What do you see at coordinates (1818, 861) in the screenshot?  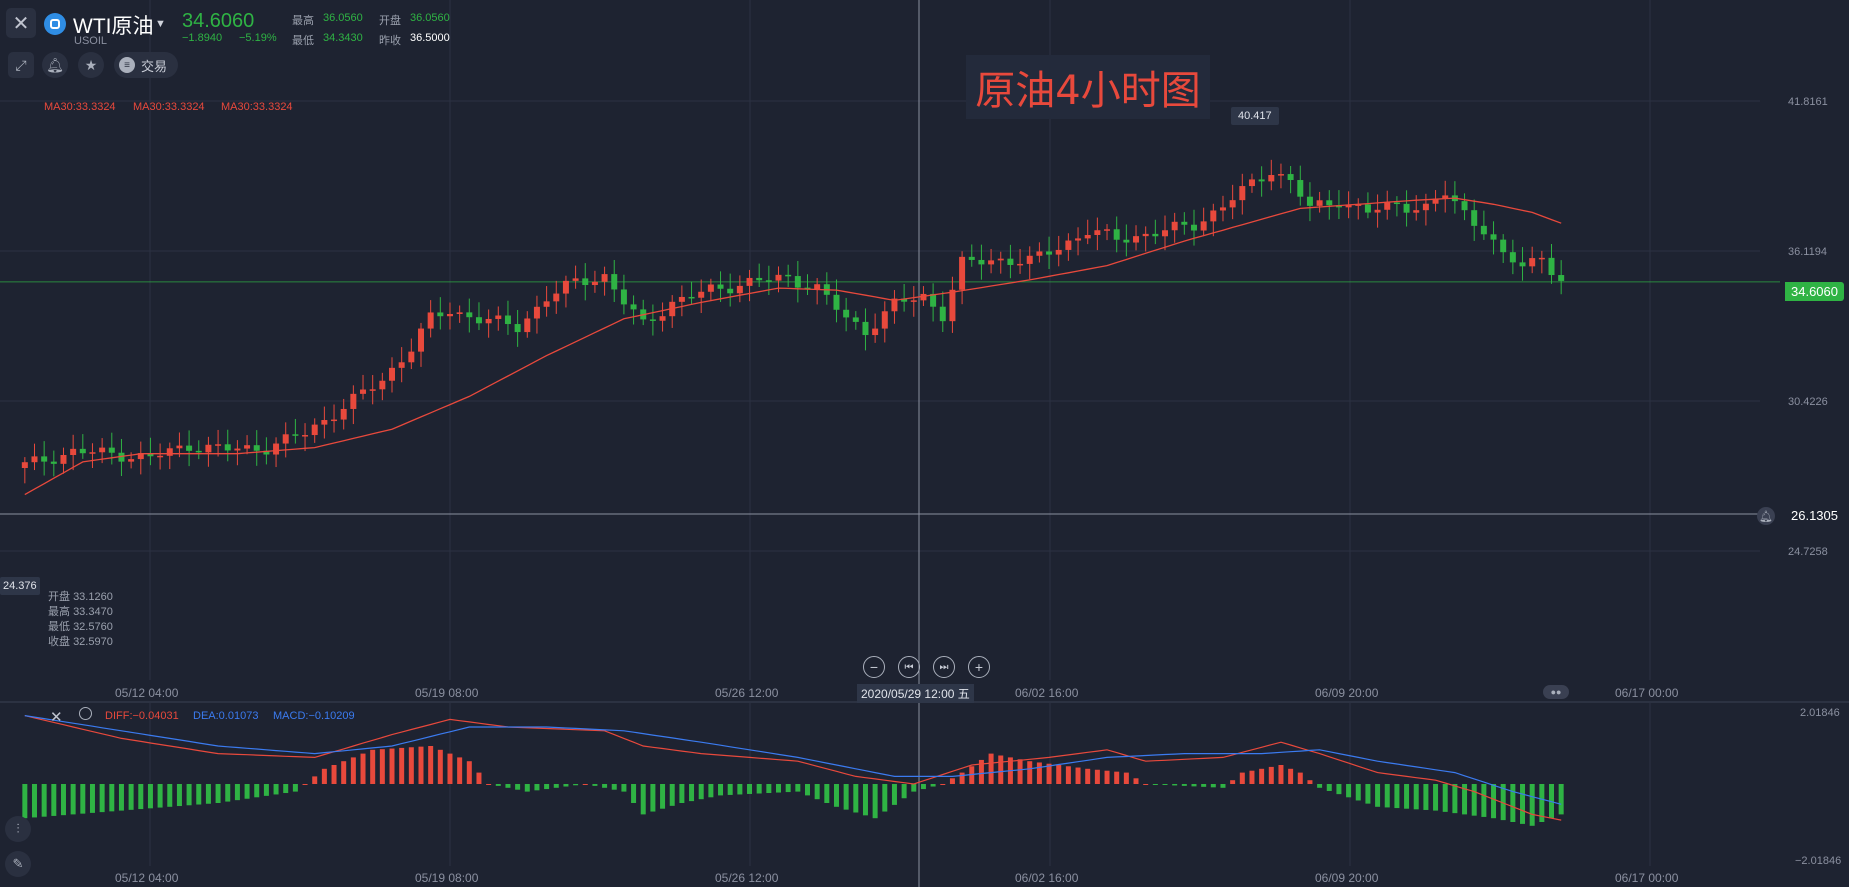 I see `macd-axis-bottom: −2.01846` at bounding box center [1818, 861].